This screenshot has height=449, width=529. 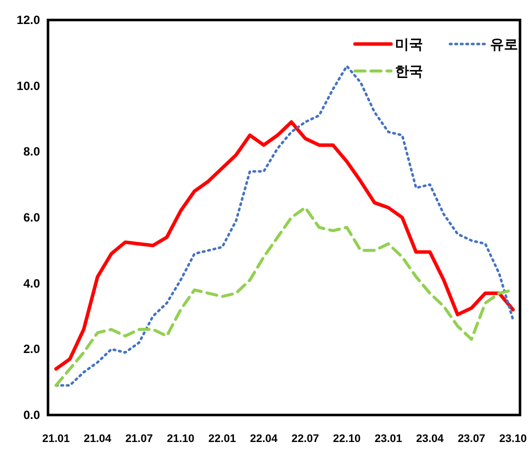 What do you see at coordinates (409, 71) in the screenshot?
I see `legend-label: 한국` at bounding box center [409, 71].